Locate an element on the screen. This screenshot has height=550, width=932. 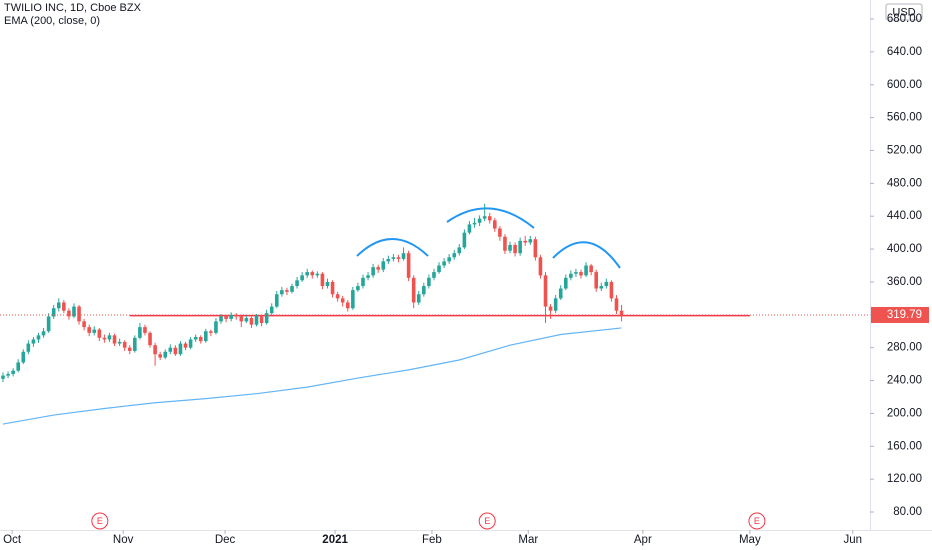
currency-label: USD is located at coordinates (903, 12).